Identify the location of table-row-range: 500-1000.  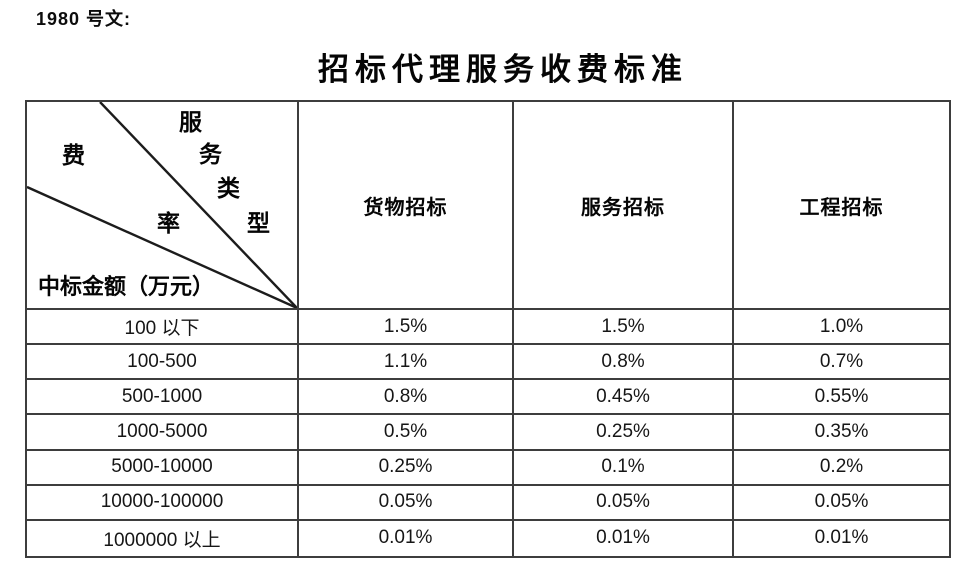
(163, 398).